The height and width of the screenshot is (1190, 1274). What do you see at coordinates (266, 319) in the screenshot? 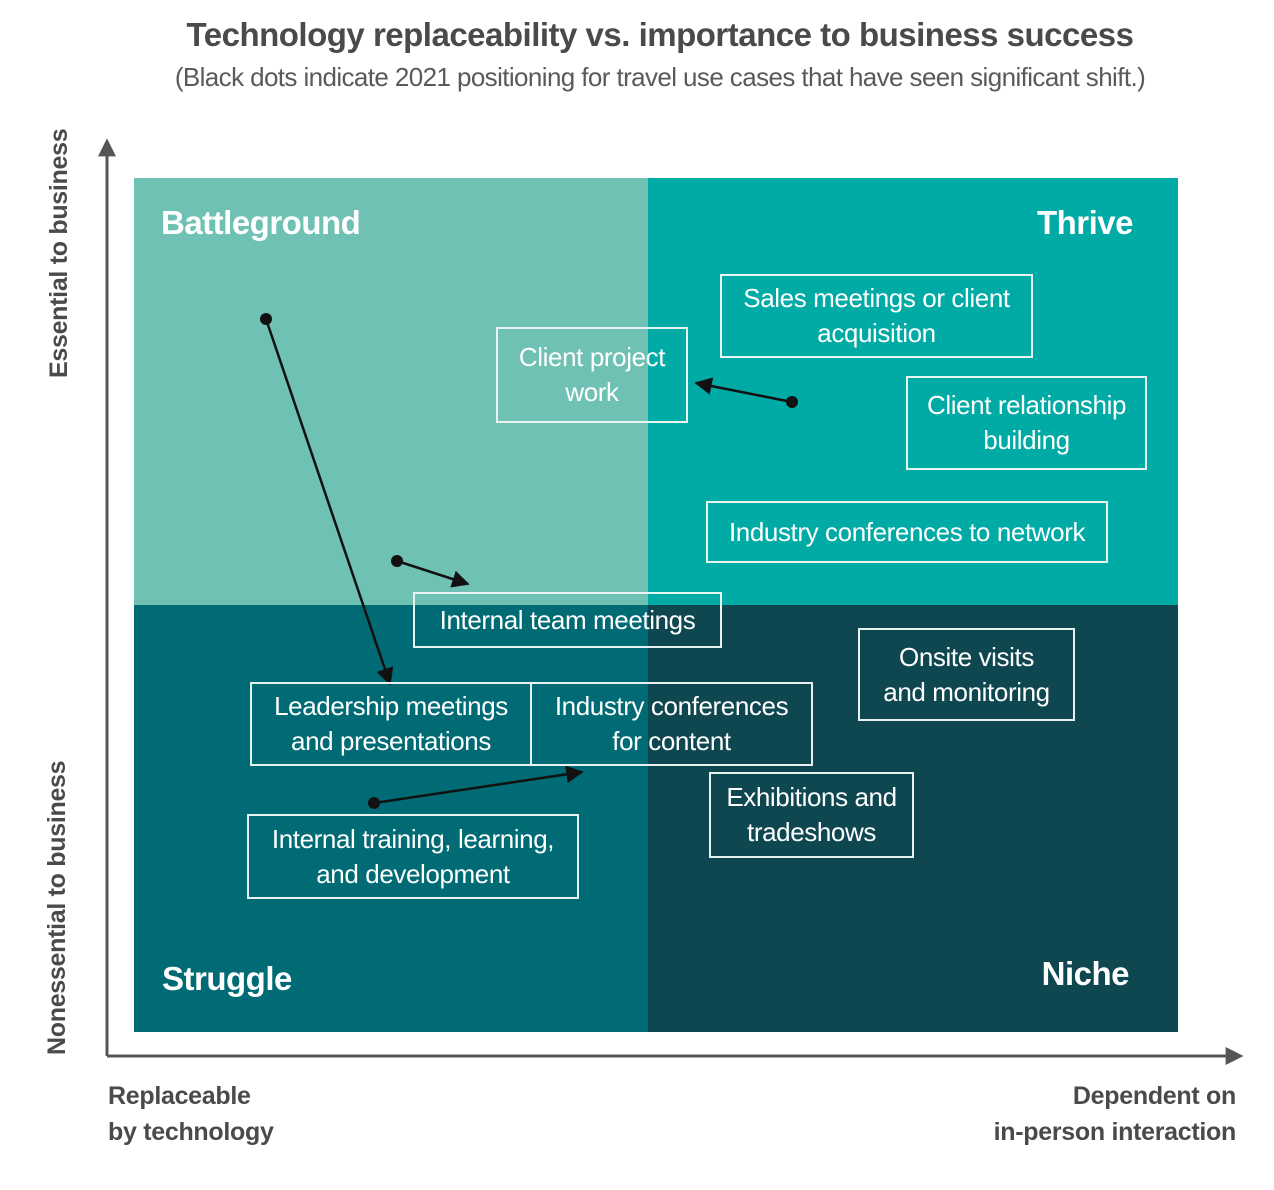
I see `shift-dot-leadership` at bounding box center [266, 319].